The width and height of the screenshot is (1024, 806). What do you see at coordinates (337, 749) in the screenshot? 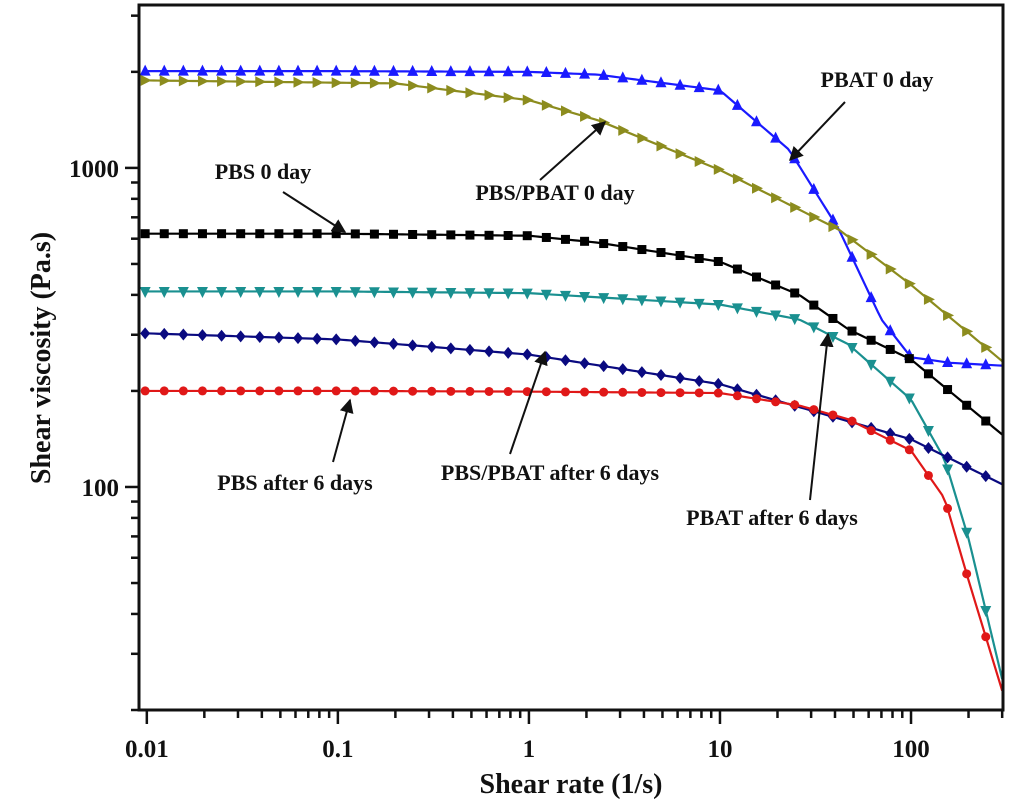
I see `x-tick-label: 0.1` at bounding box center [337, 749].